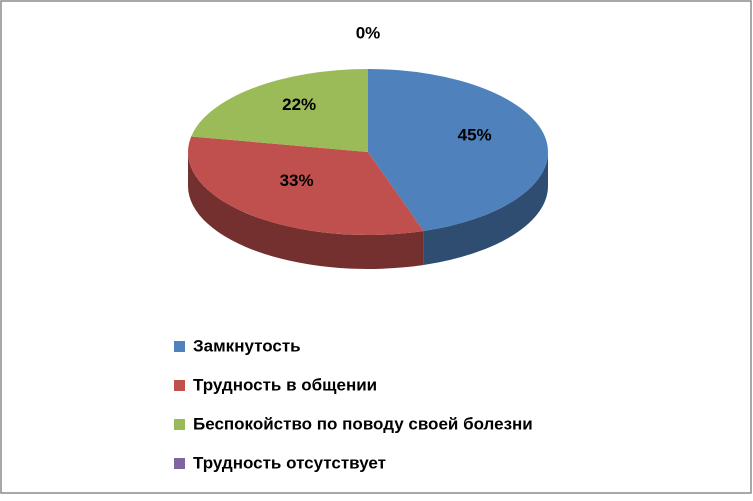  Describe the element at coordinates (285, 384) in the screenshot. I see `legend-label: Трудность в общении` at that location.